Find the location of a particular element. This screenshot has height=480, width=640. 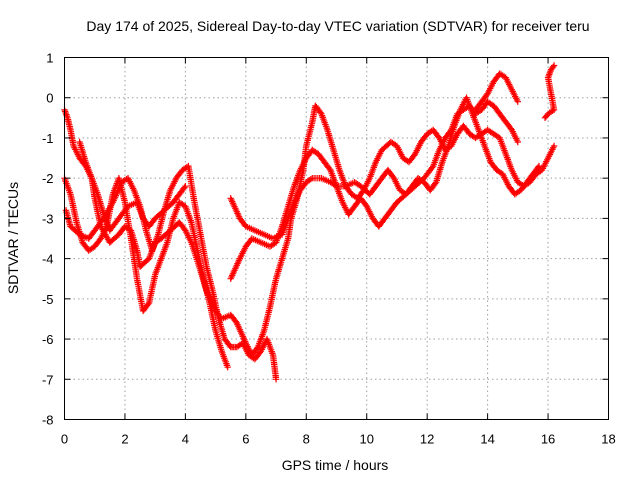

y-tick-label: -5 is located at coordinates (48, 299).